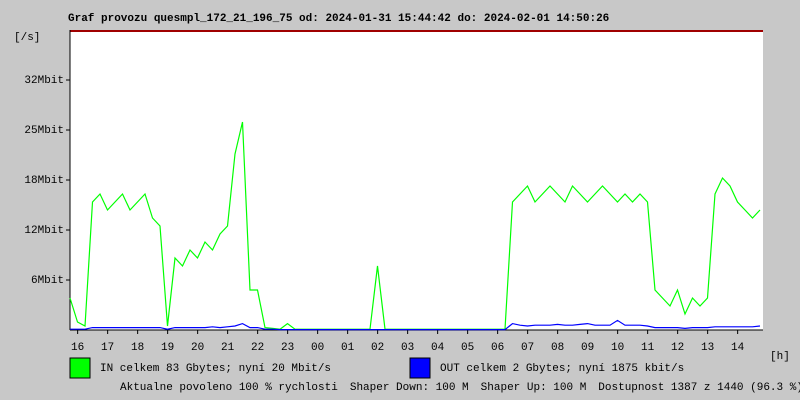 The height and width of the screenshot is (400, 800). Describe the element at coordinates (557, 348) in the screenshot. I see `x-tick-label: 08` at that location.